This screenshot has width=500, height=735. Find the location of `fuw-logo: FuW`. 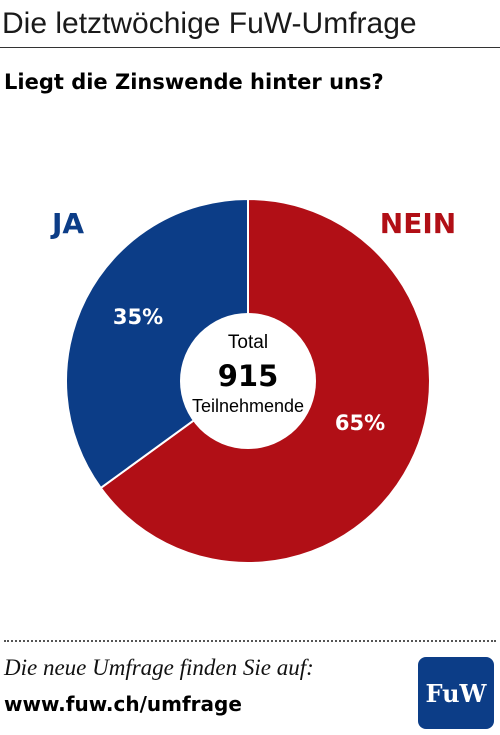

fuw-logo: FuW is located at coordinates (456, 693).